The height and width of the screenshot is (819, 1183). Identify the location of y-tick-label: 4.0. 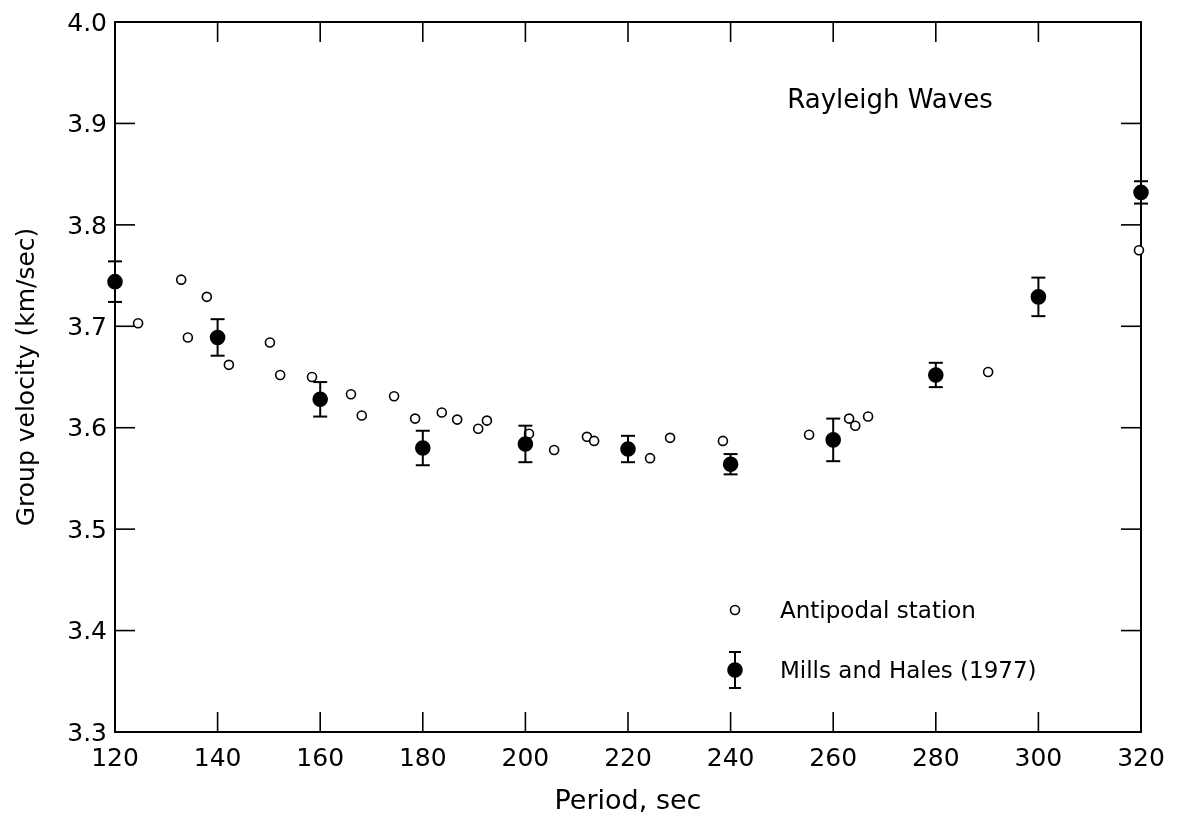
(87, 22).